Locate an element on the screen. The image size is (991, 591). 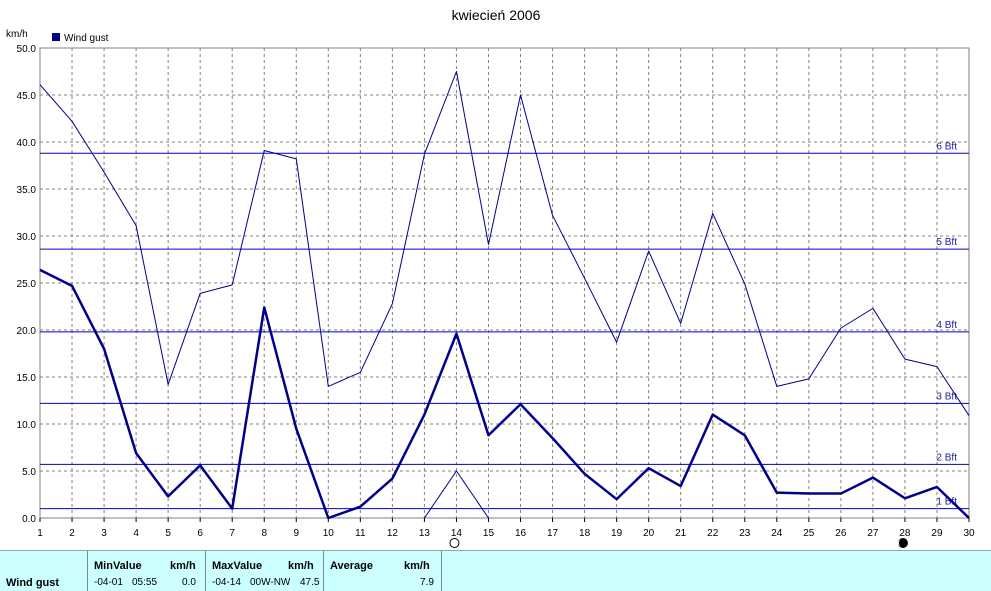
x-tick-label: 25 is located at coordinates (809, 533).